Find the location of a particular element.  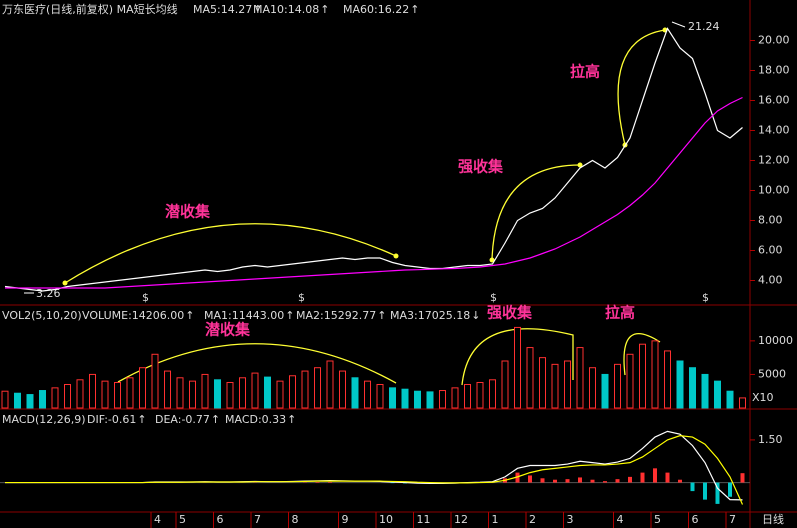

header-item: DEA:-0.77 is located at coordinates (182, 419).